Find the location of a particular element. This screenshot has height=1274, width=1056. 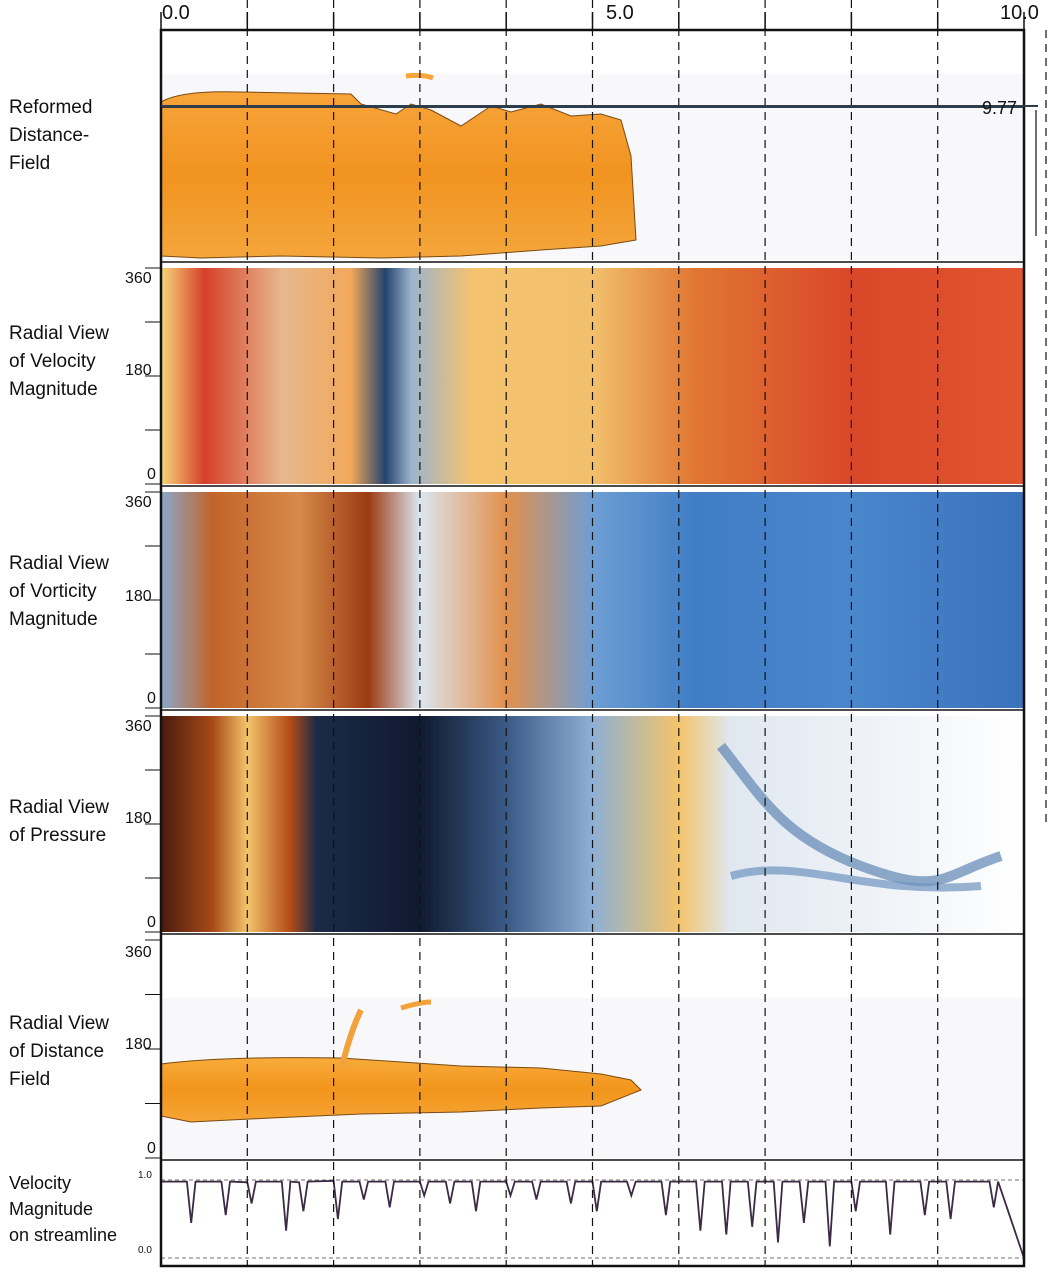

ytick-vorticity-360: 360 is located at coordinates (138, 502).